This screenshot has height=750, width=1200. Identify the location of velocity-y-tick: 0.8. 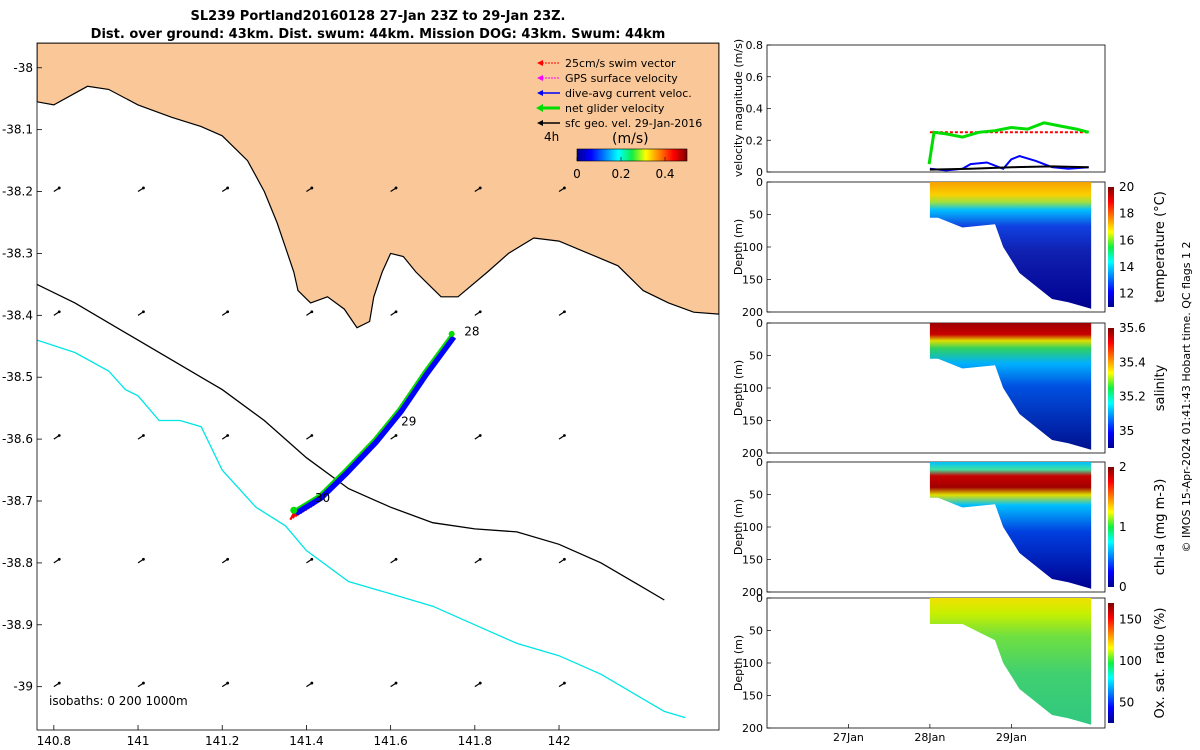
(755, 45).